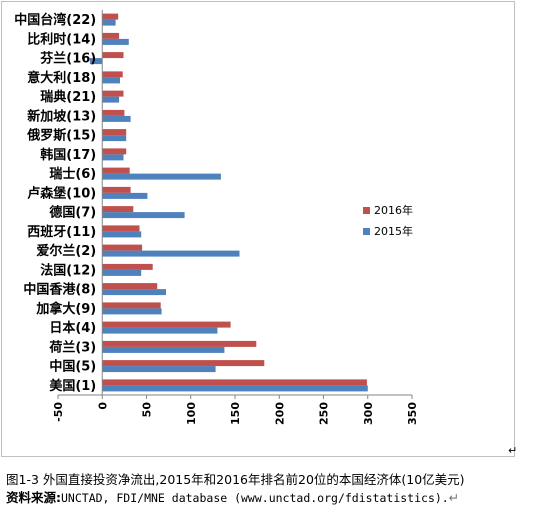 This screenshot has width=549, height=513. Describe the element at coordinates (143, 215) in the screenshot. I see `bar-2015年-9` at that location.